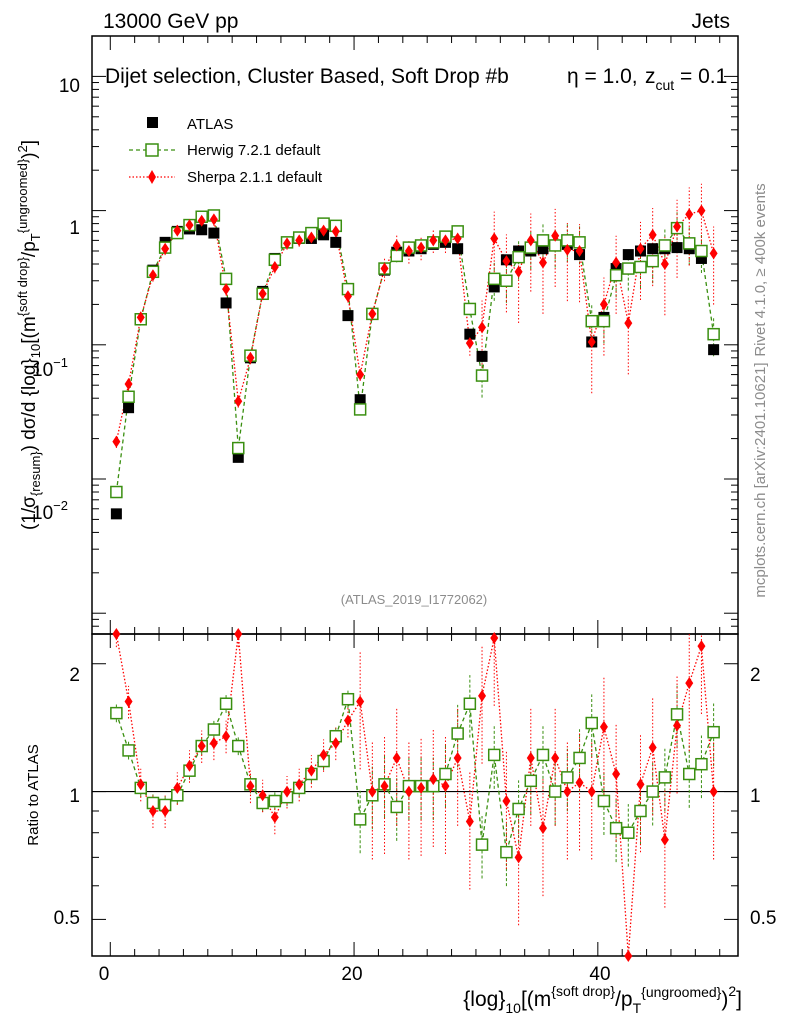 Image resolution: width=786 pixels, height=1024 pixels. Describe the element at coordinates (686, 79) in the screenshot. I see `zcut-label: zcut = 0.1` at that location.